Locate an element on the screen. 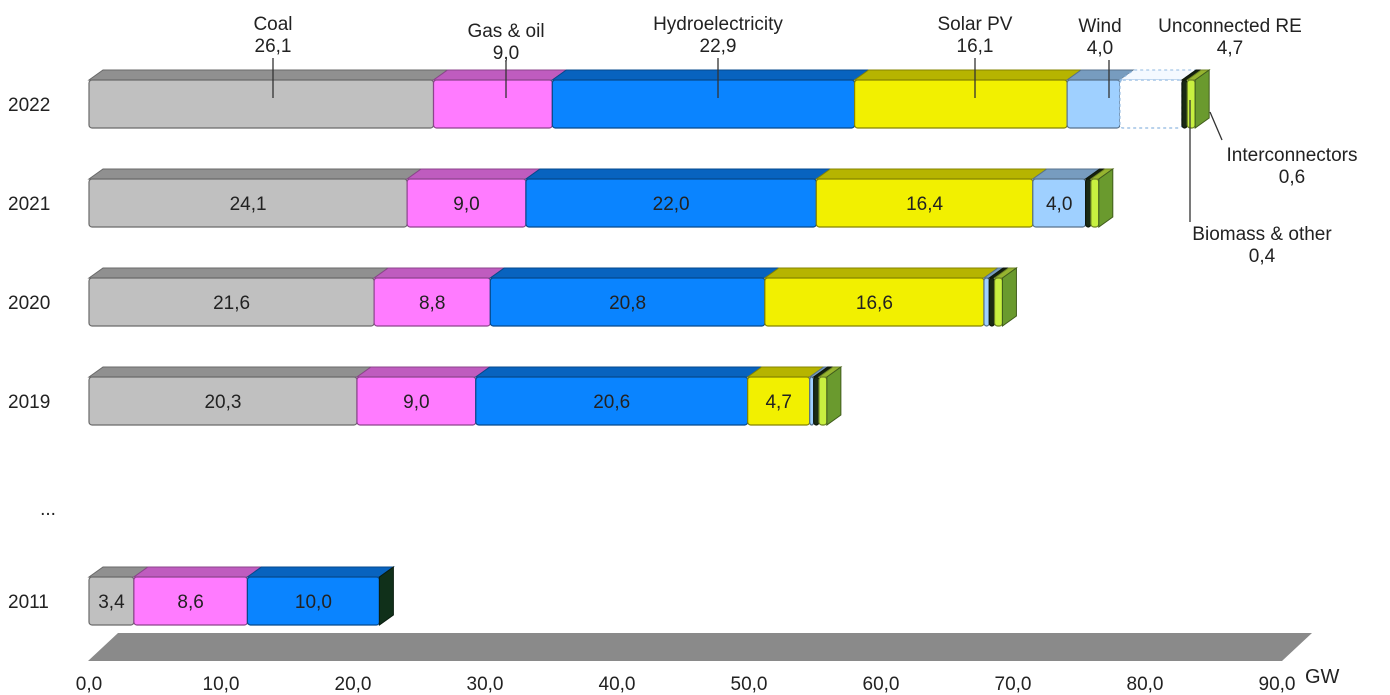  bar-solar-pv-2020-top is located at coordinates (881, 273).